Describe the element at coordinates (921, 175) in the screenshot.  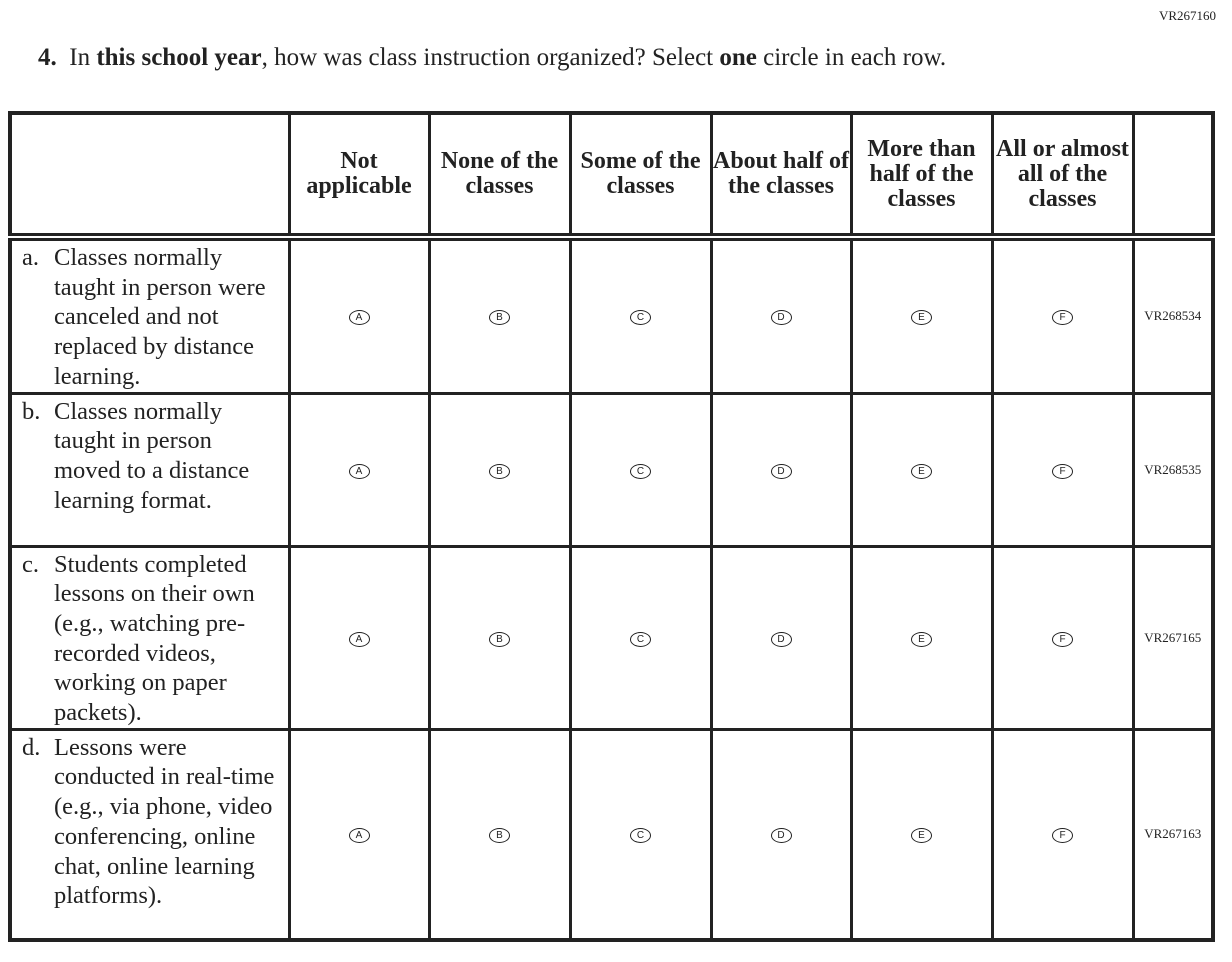
I see `column-header: More than half of the classes` at that location.